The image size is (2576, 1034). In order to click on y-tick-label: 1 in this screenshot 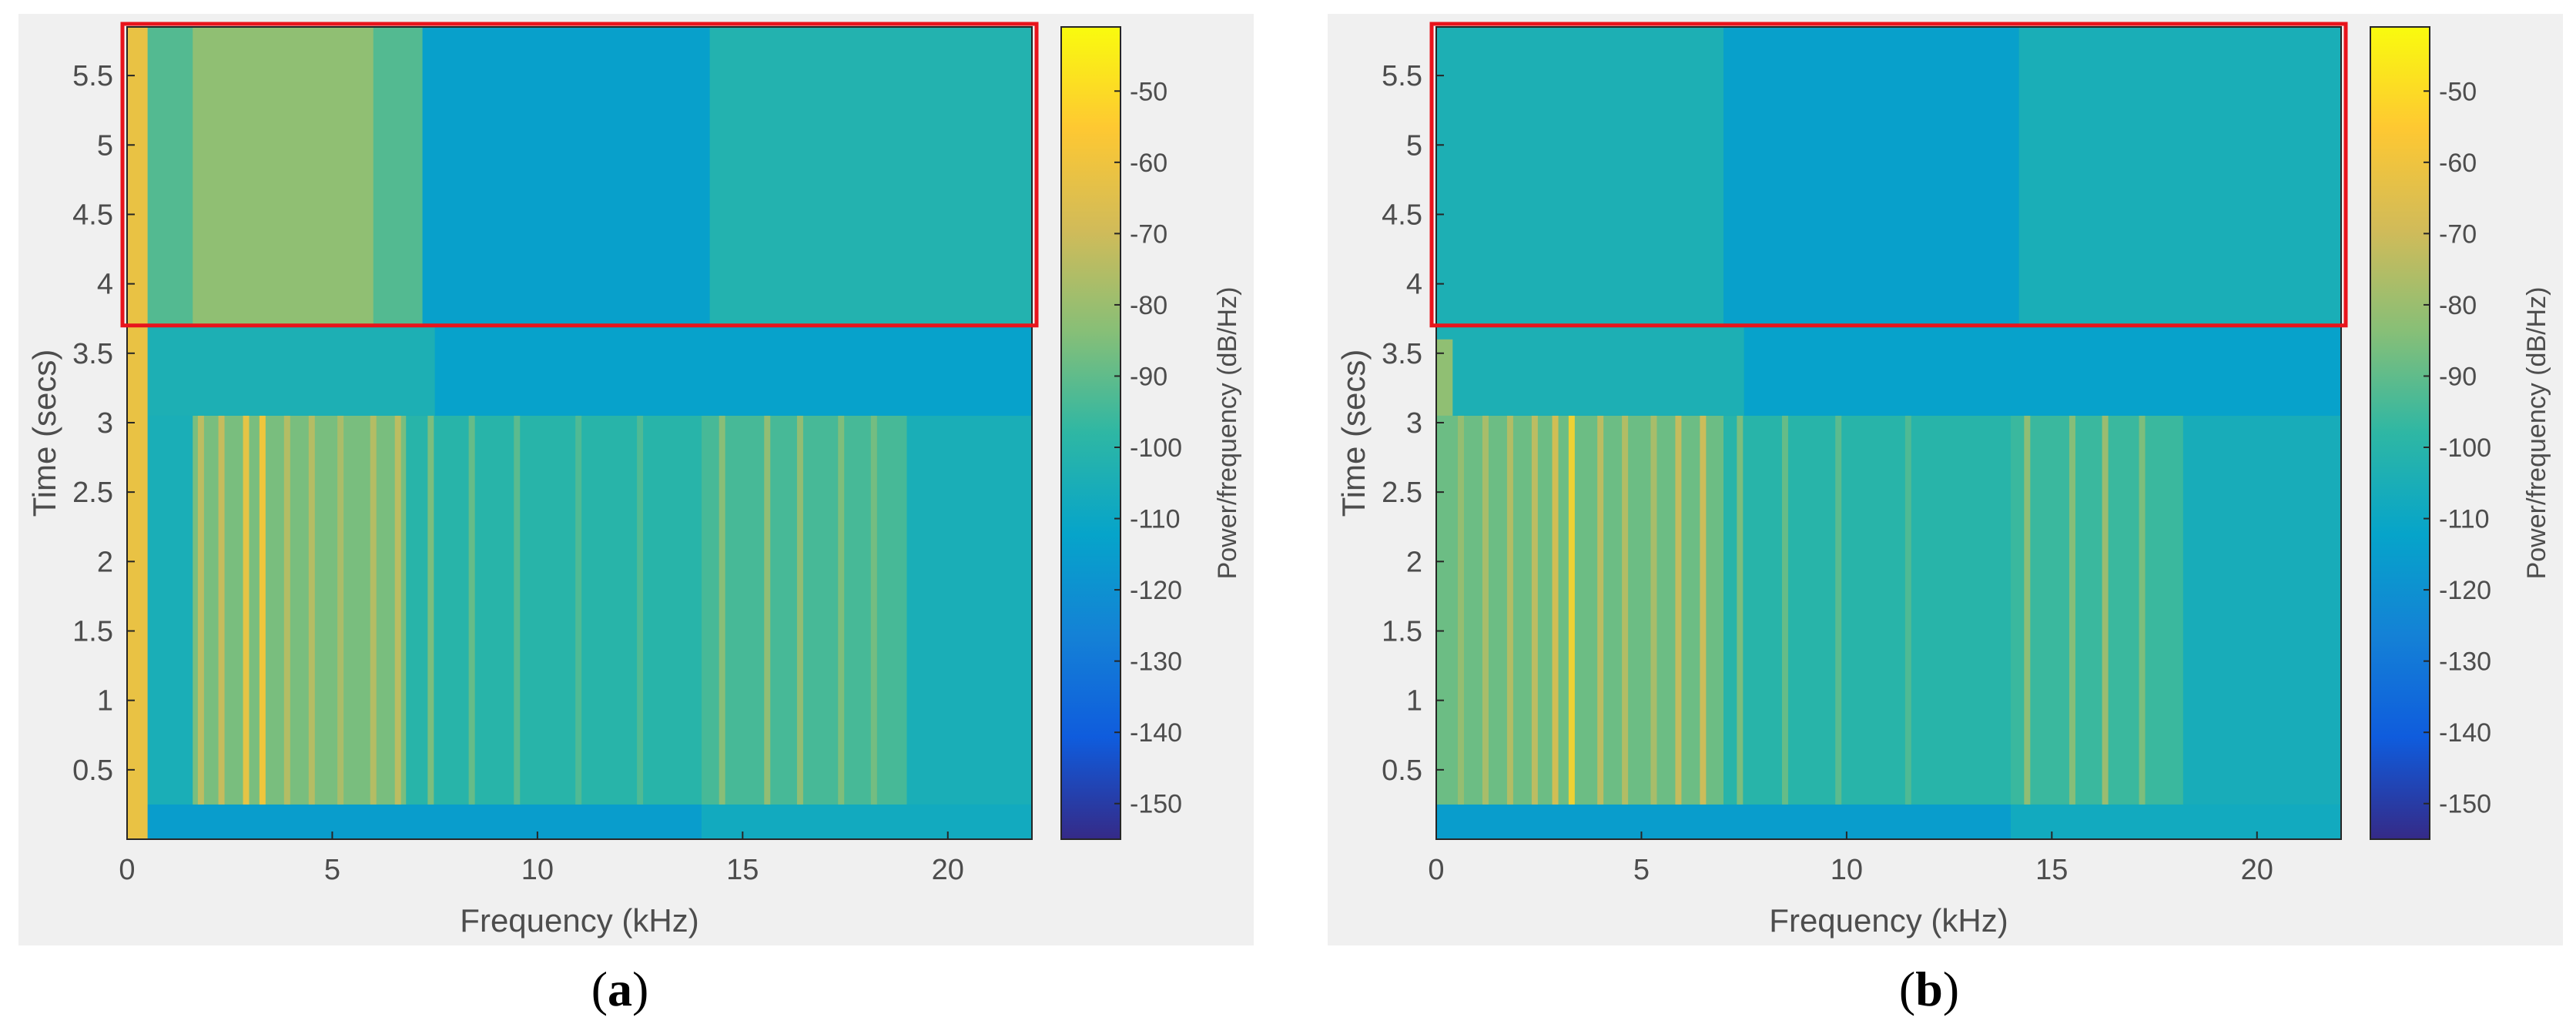, I will do `click(1414, 701)`.